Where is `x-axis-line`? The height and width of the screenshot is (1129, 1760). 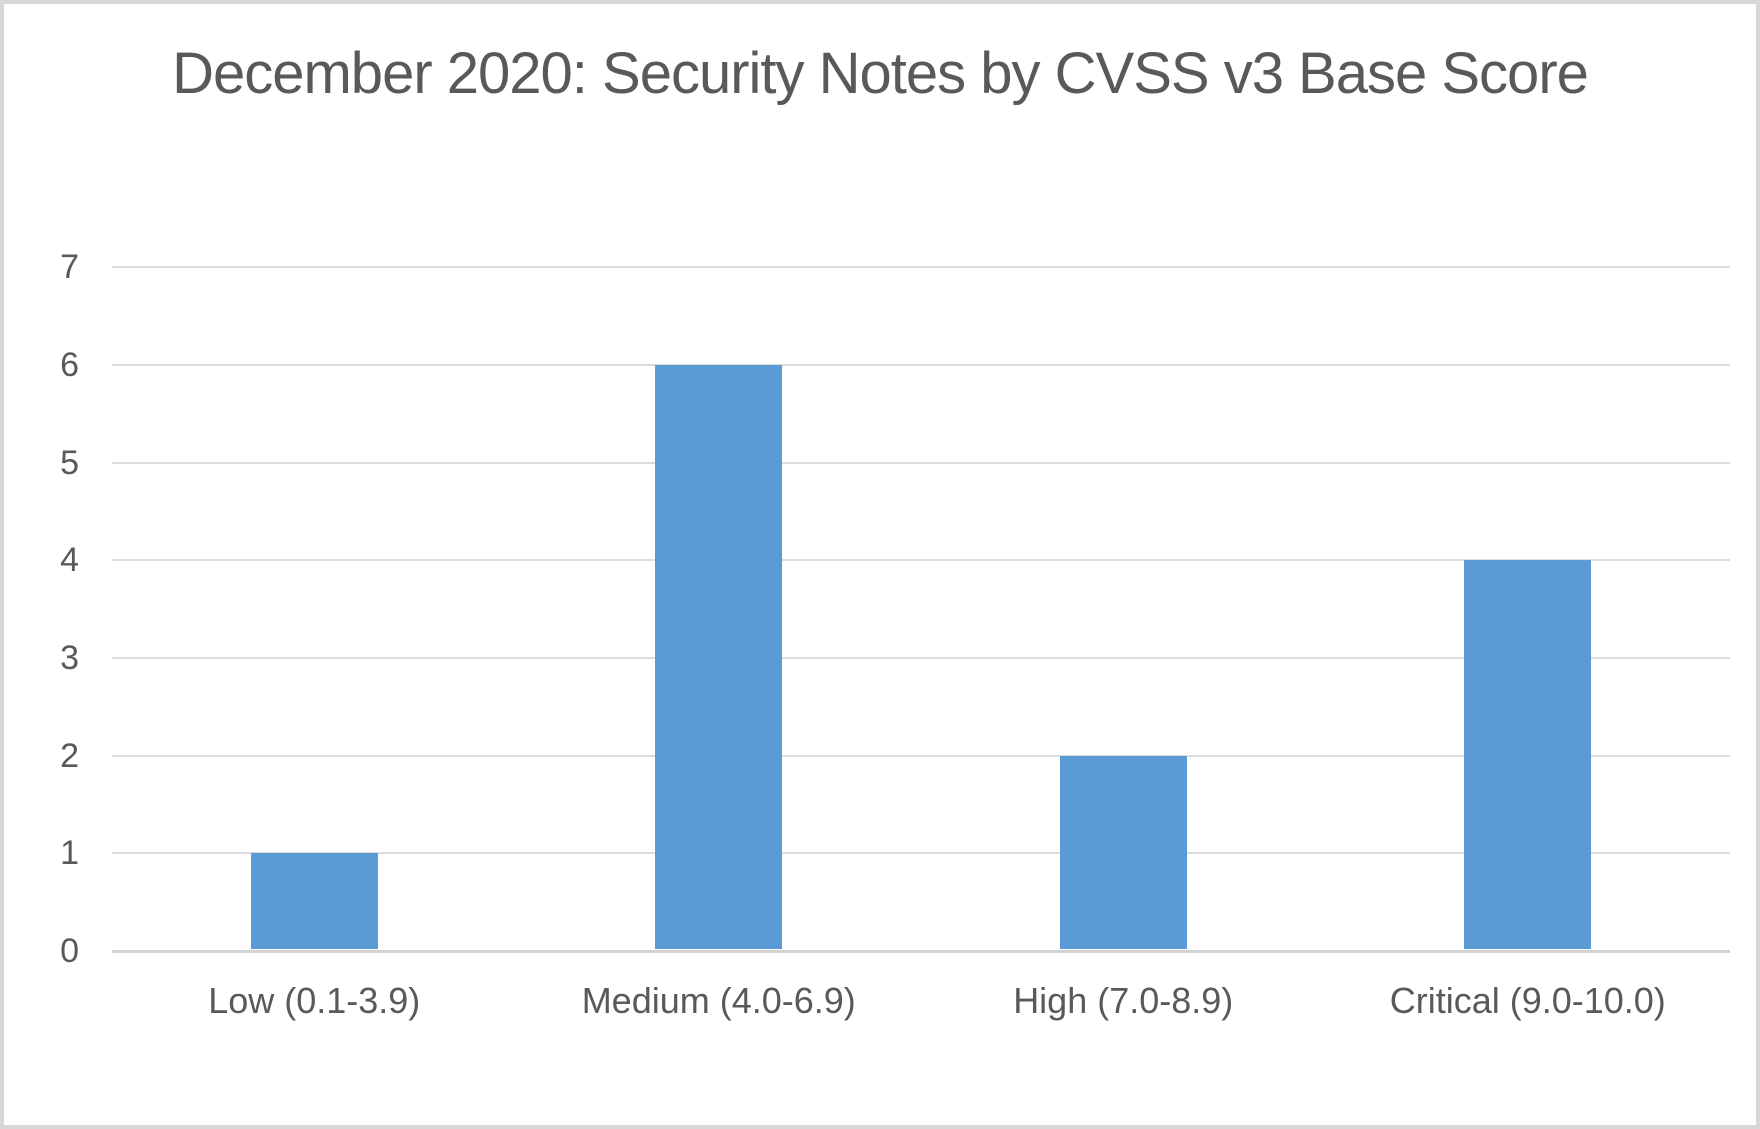 x-axis-line is located at coordinates (921, 951).